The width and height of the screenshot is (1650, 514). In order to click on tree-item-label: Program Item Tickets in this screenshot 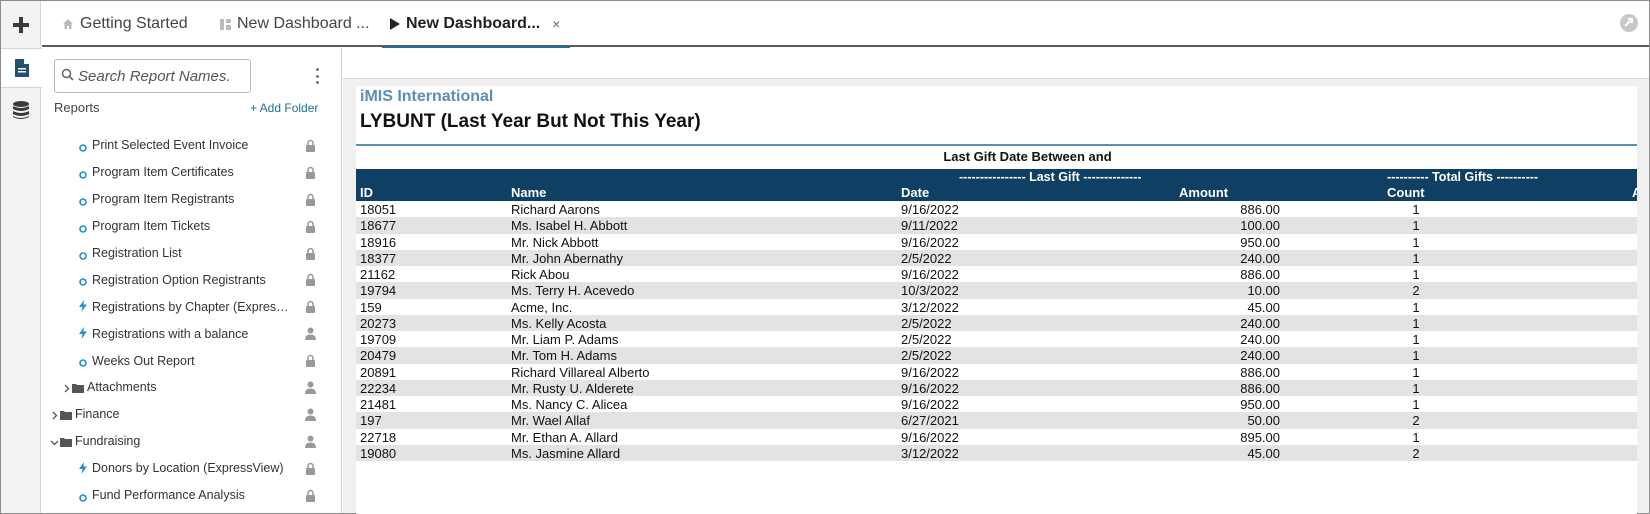, I will do `click(151, 226)`.